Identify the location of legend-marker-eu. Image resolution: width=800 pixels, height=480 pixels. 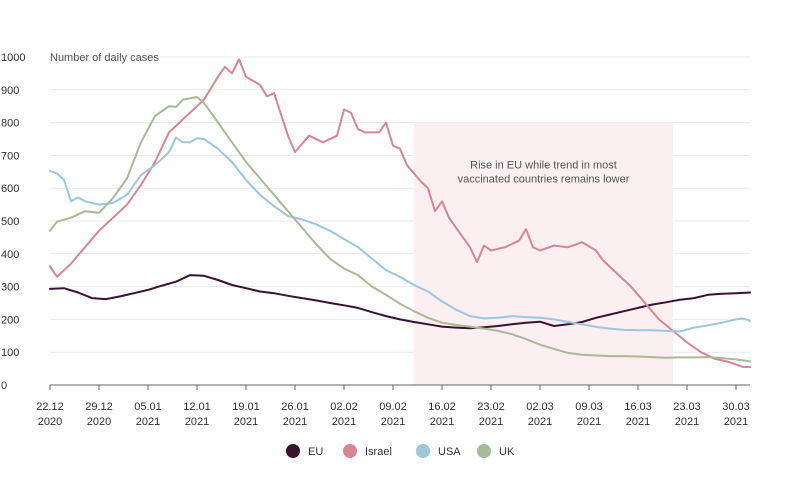
(293, 451).